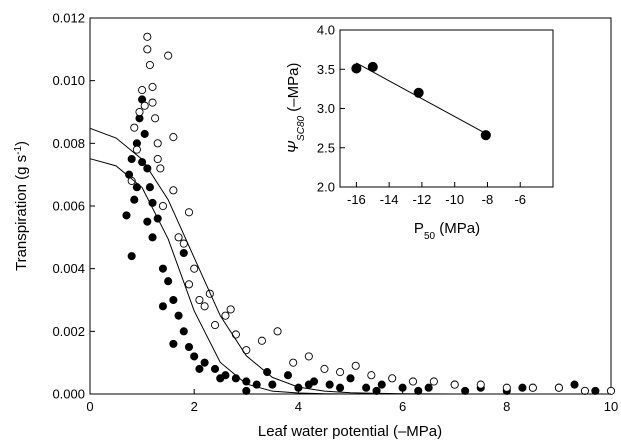 The width and height of the screenshot is (621, 448). Describe the element at coordinates (68, 80) in the screenshot. I see `y-tick-label: 0.010` at that location.